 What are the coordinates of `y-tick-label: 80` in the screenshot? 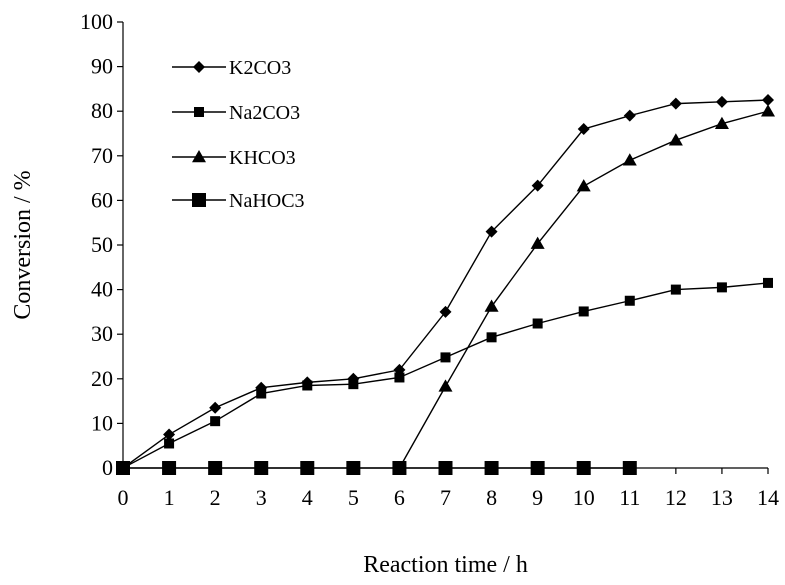 It's located at (102, 110).